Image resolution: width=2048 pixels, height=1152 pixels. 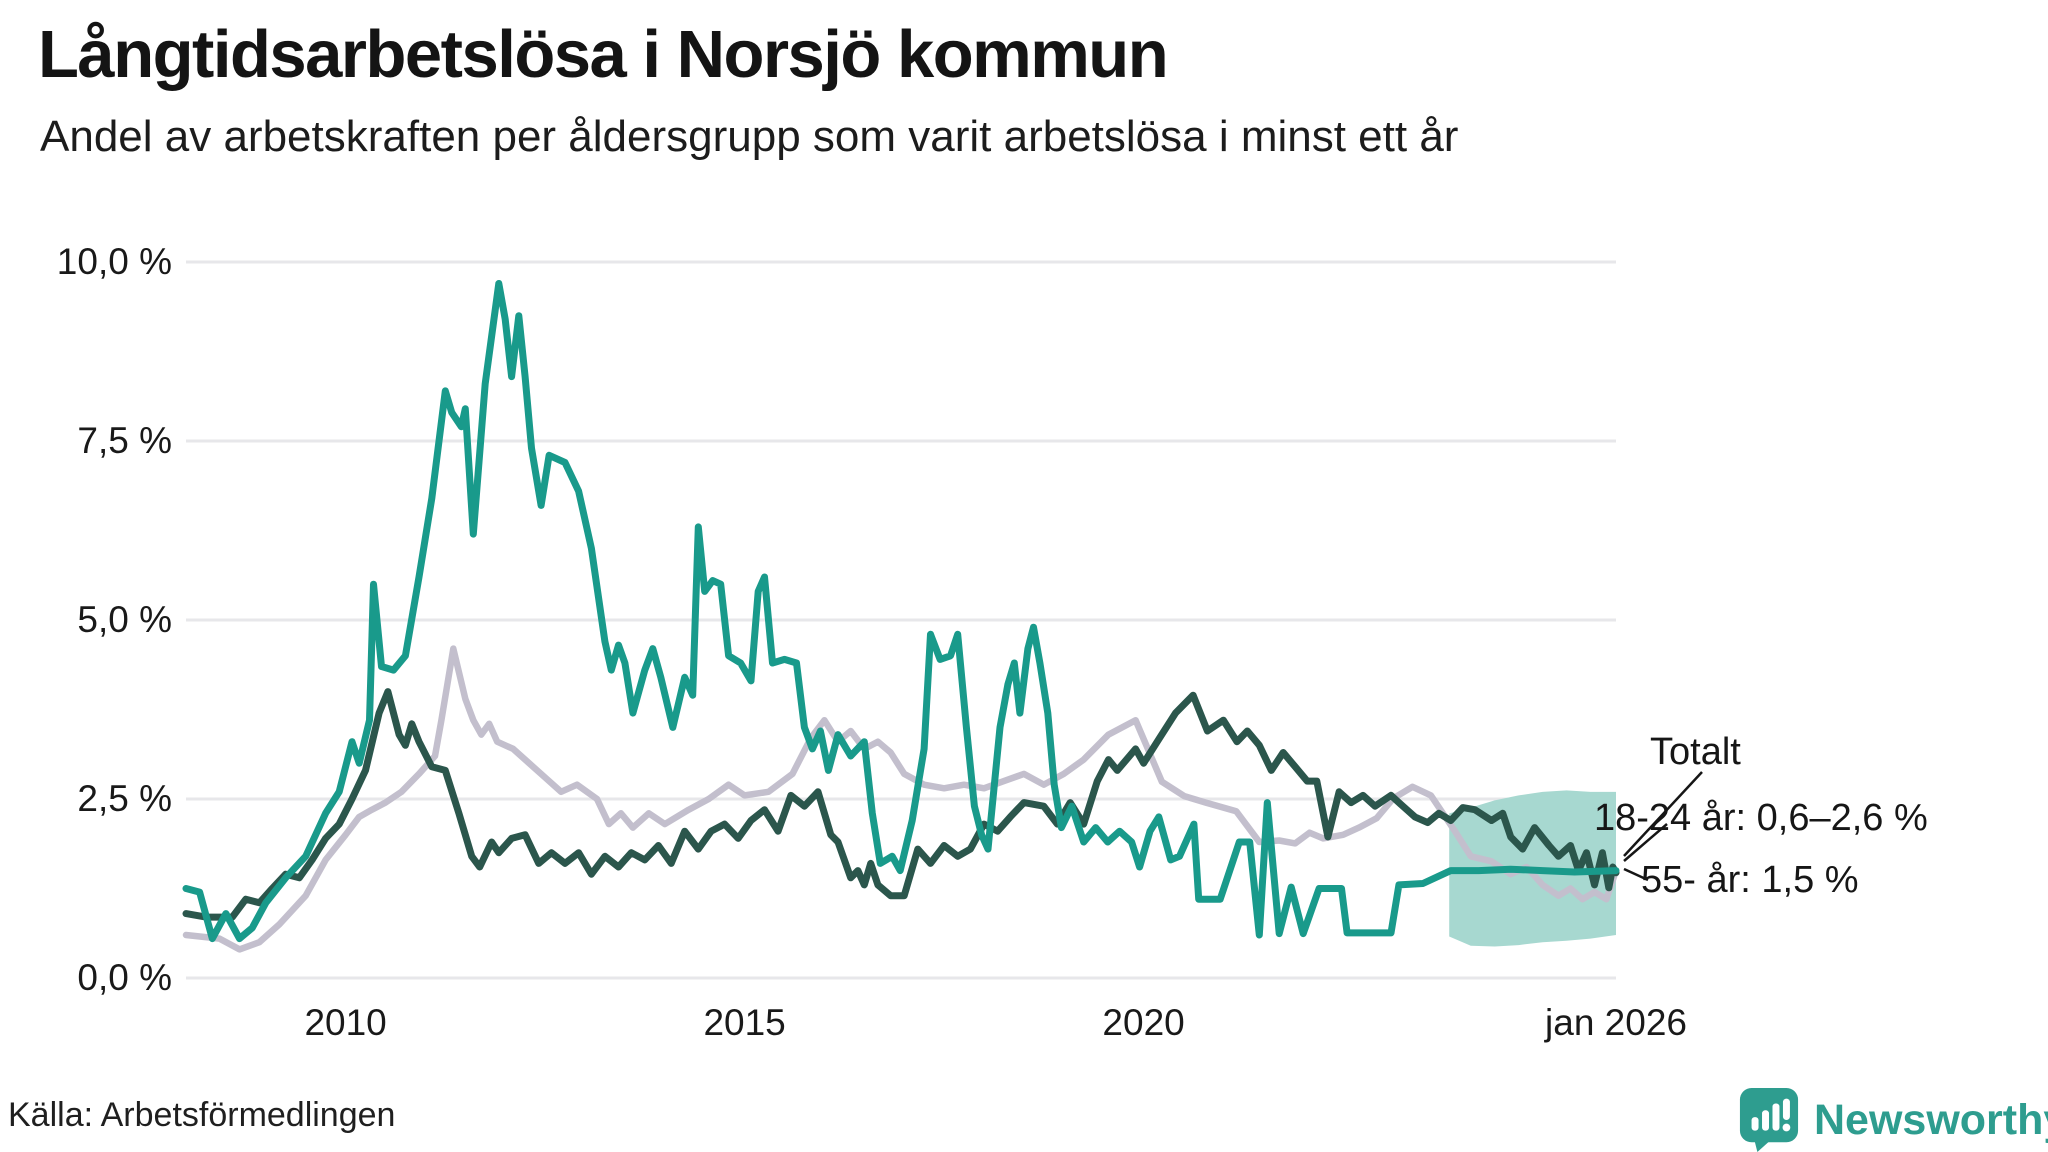 I want to click on source-caption: Källa: Arbetsförmedlingen, so click(x=202, y=1115).